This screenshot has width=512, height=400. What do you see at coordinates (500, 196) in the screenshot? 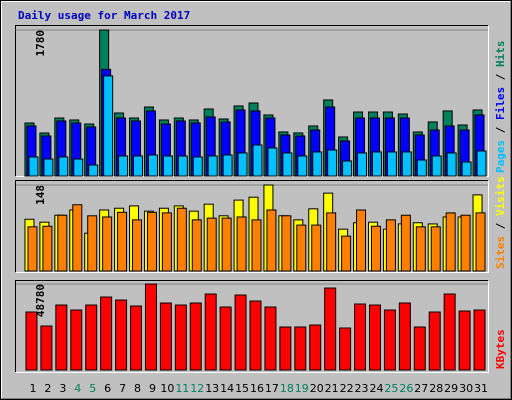
I see `legend-entry: Visits` at bounding box center [500, 196].